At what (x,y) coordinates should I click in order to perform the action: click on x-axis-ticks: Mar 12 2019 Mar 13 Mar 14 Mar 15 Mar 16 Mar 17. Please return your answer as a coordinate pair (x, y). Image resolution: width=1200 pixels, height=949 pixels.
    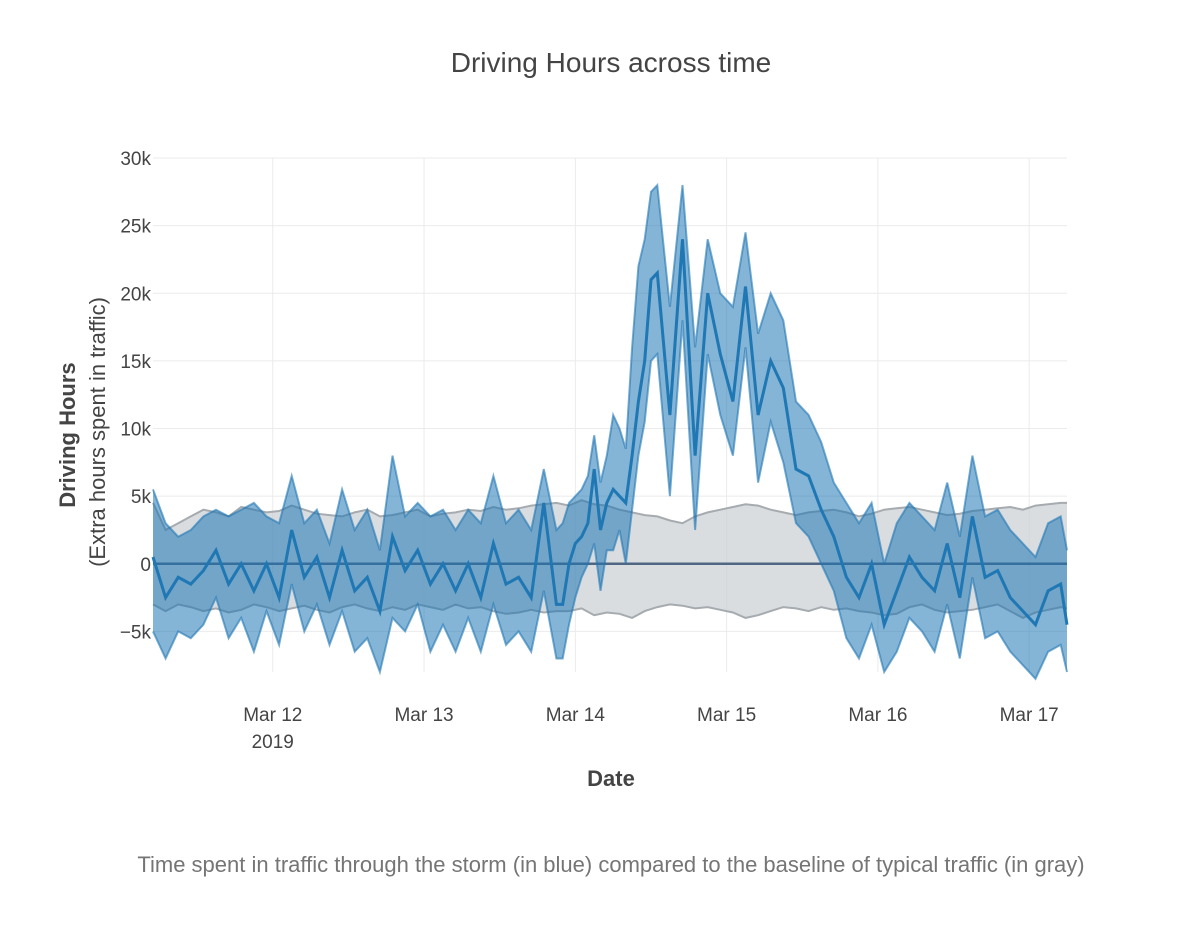
    Looking at the image, I should click on (651, 729).